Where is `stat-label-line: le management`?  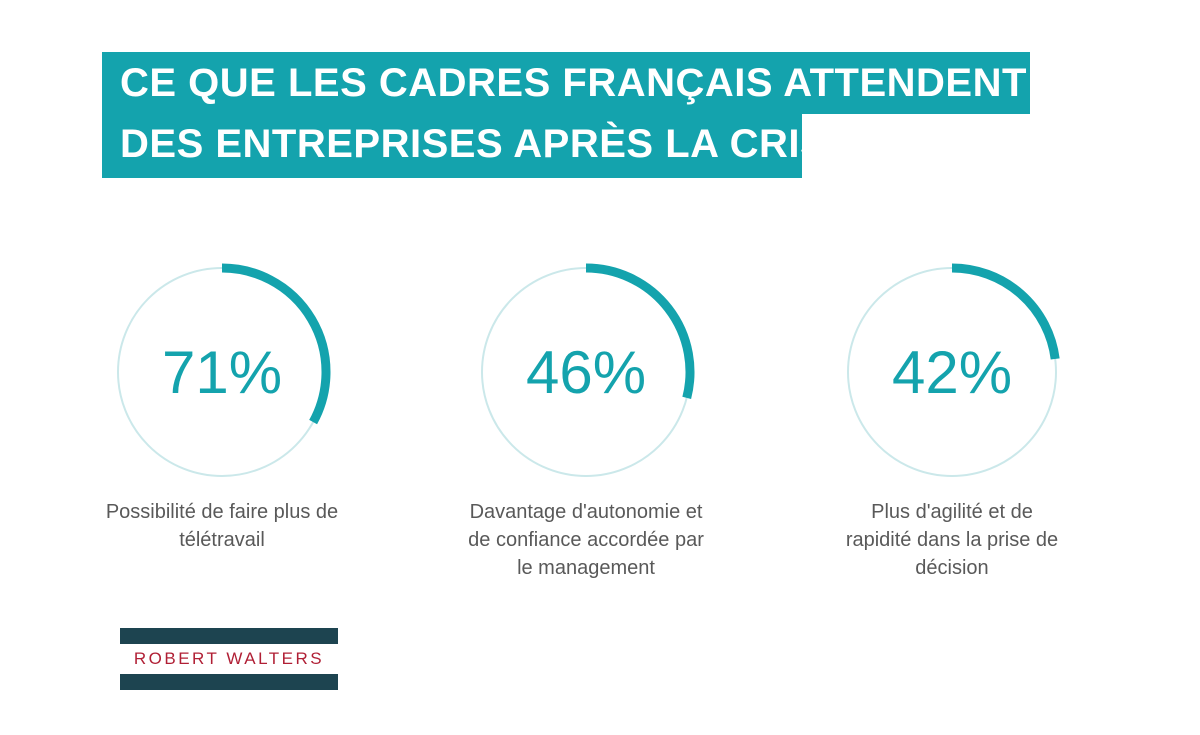 stat-label-line: le management is located at coordinates (586, 568).